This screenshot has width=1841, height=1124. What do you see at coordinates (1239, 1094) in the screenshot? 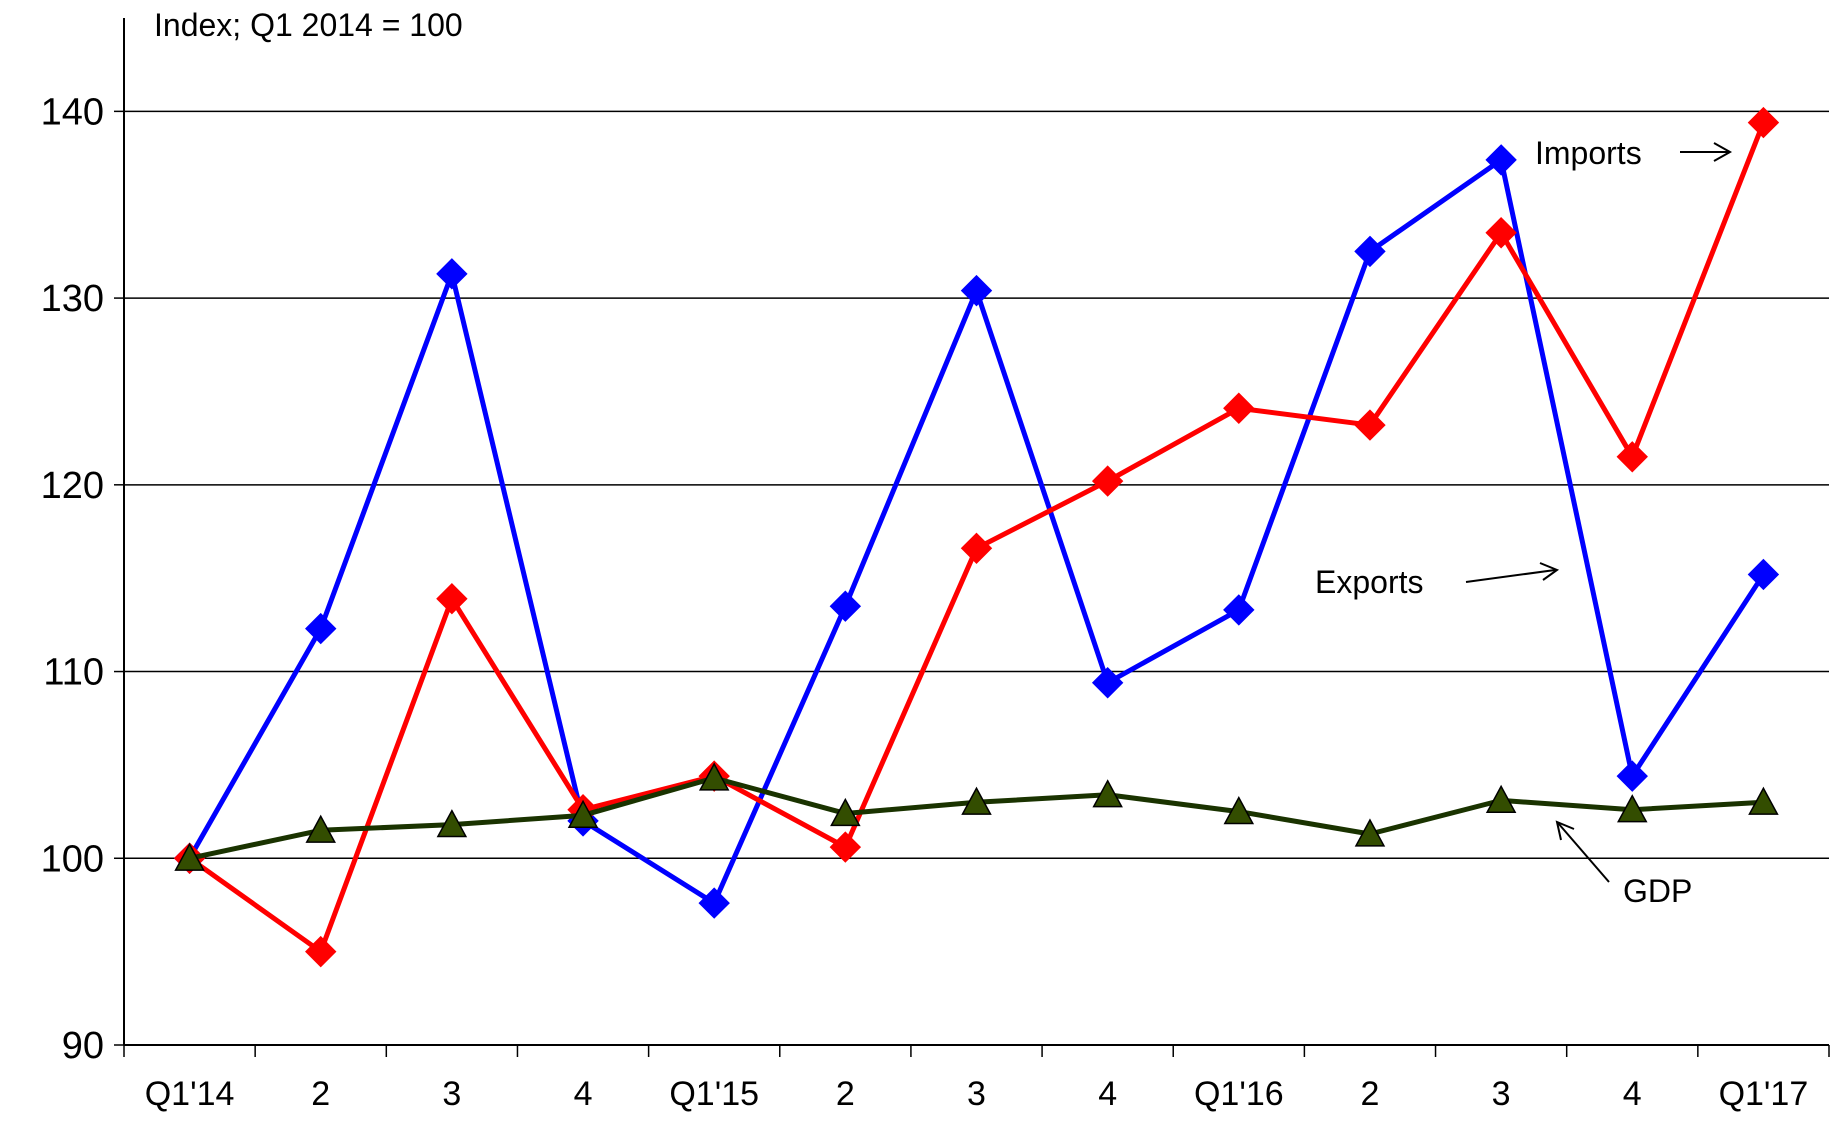
I see `x-tick-label: Q1'16` at bounding box center [1239, 1094].